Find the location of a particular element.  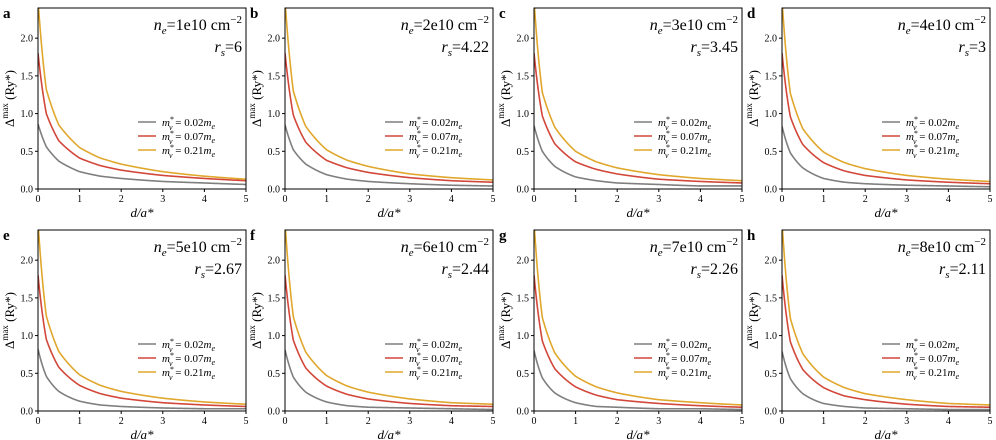

density-annotation: ne=7e10 cm−2 is located at coordinates (694, 247).